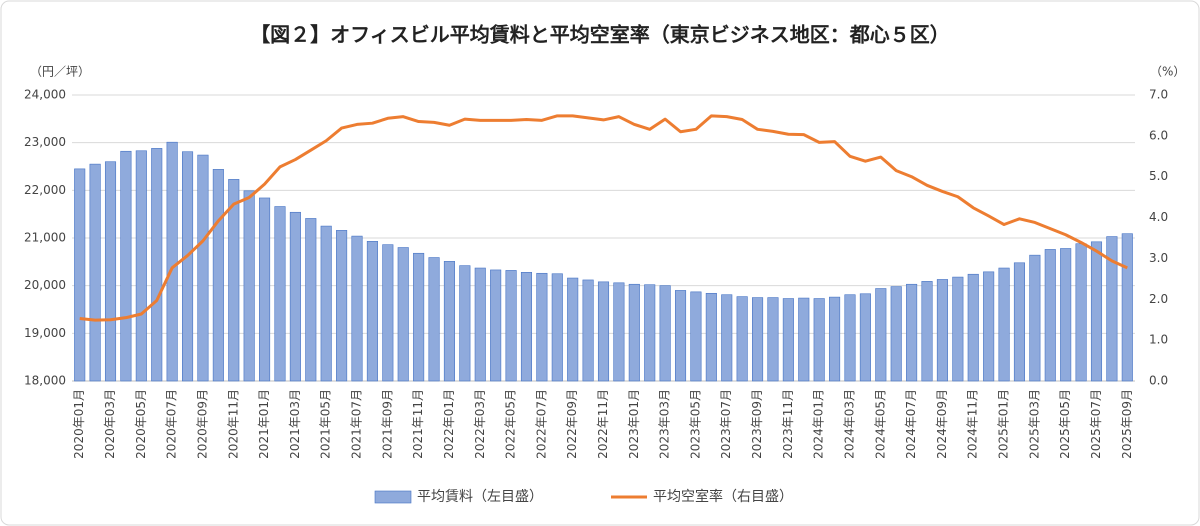 The width and height of the screenshot is (1200, 526). I want to click on x-tick-label: 2022年05月, so click(511, 424).